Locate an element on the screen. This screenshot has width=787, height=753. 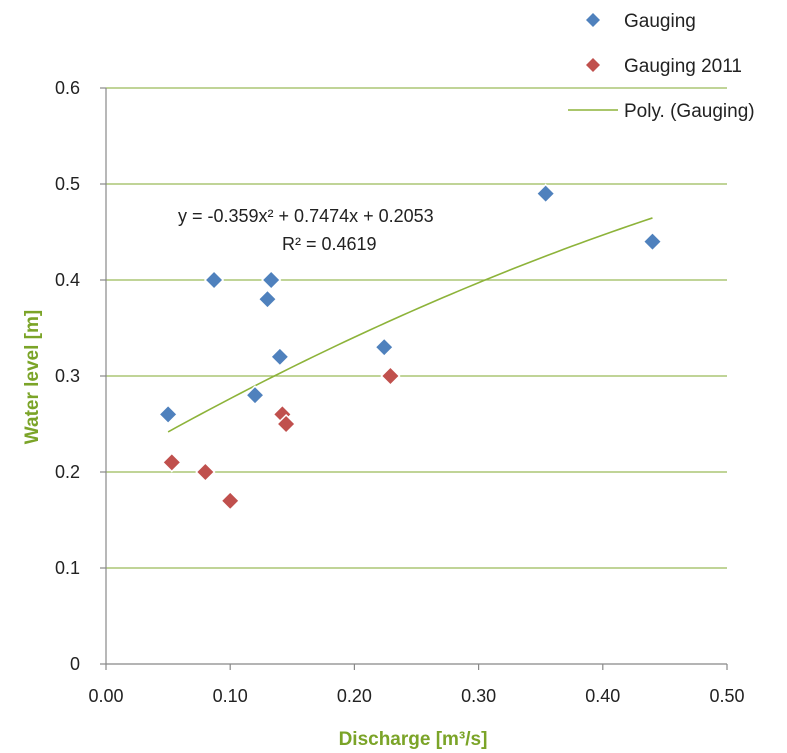
legend-label-trendline: Poly. (Gauging) is located at coordinates (689, 111).